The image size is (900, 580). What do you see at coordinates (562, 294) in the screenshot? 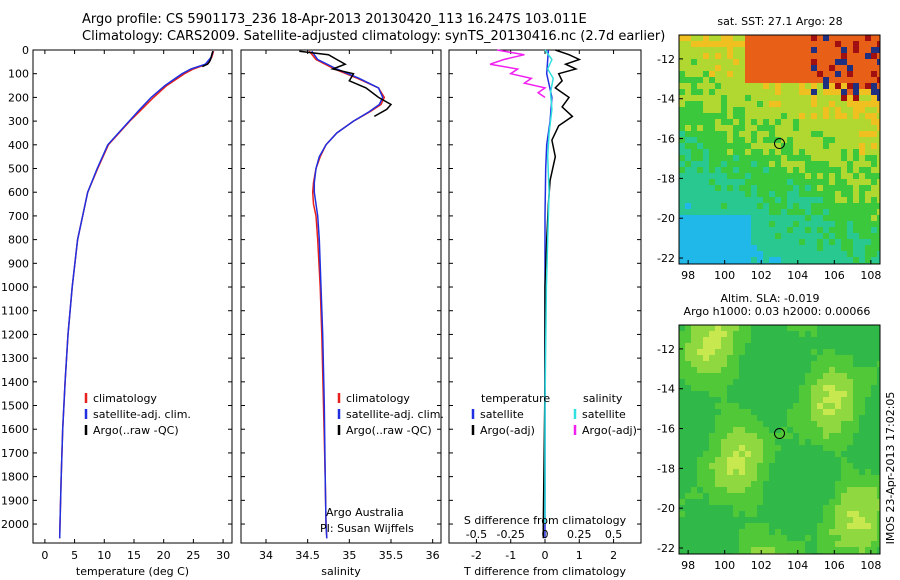
I see `difference-series-line` at bounding box center [562, 294].